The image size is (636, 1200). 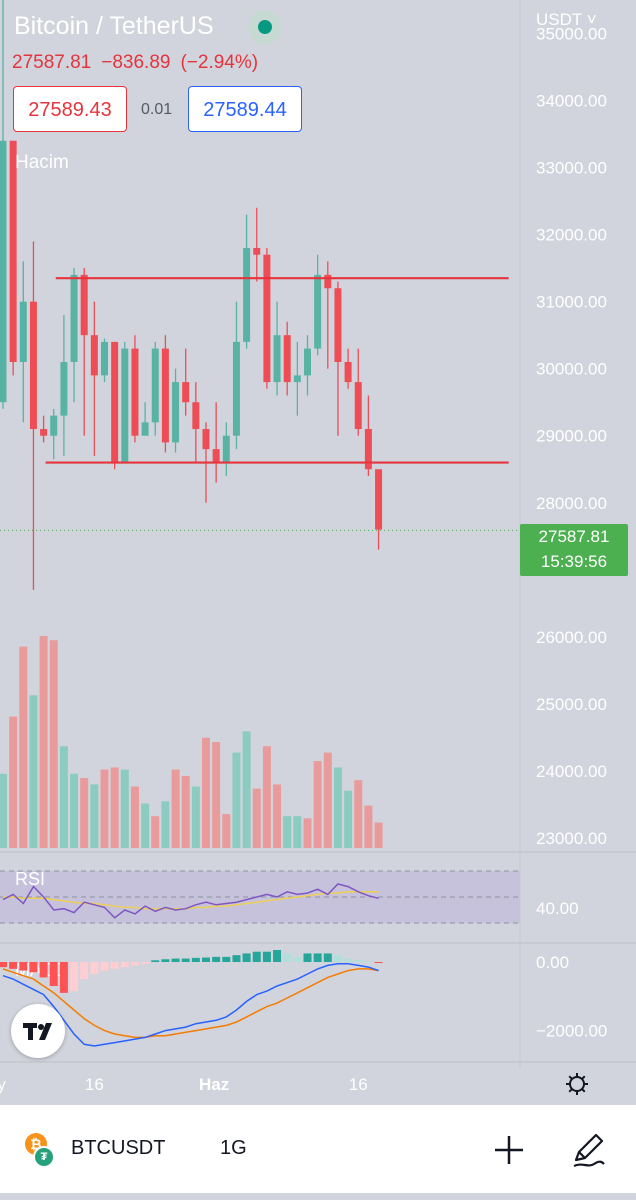 I want to click on currency-select: USDT ˅, so click(x=566, y=19).